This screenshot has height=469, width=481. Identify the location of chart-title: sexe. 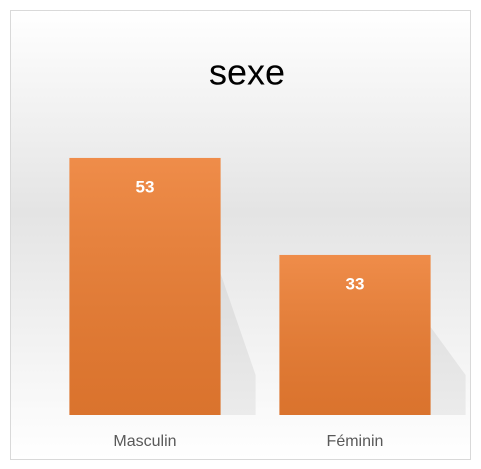
(247, 72).